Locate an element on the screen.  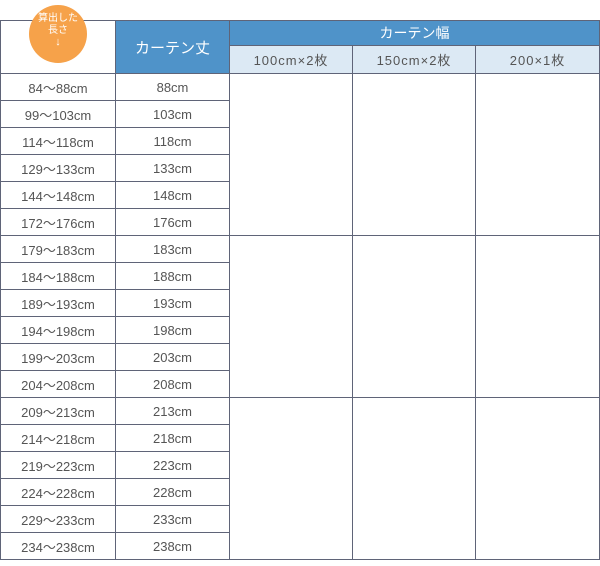
length-cell: 228cm is located at coordinates (172, 492).